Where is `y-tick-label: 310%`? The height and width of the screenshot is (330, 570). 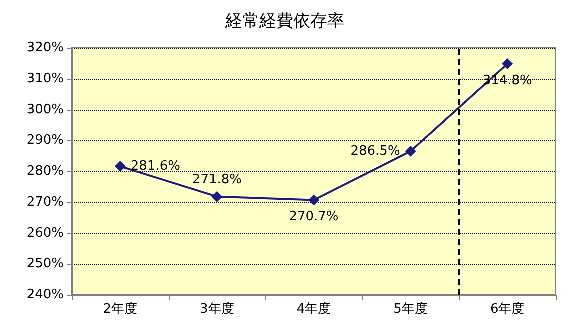 y-tick-label: 310% is located at coordinates (45, 78).